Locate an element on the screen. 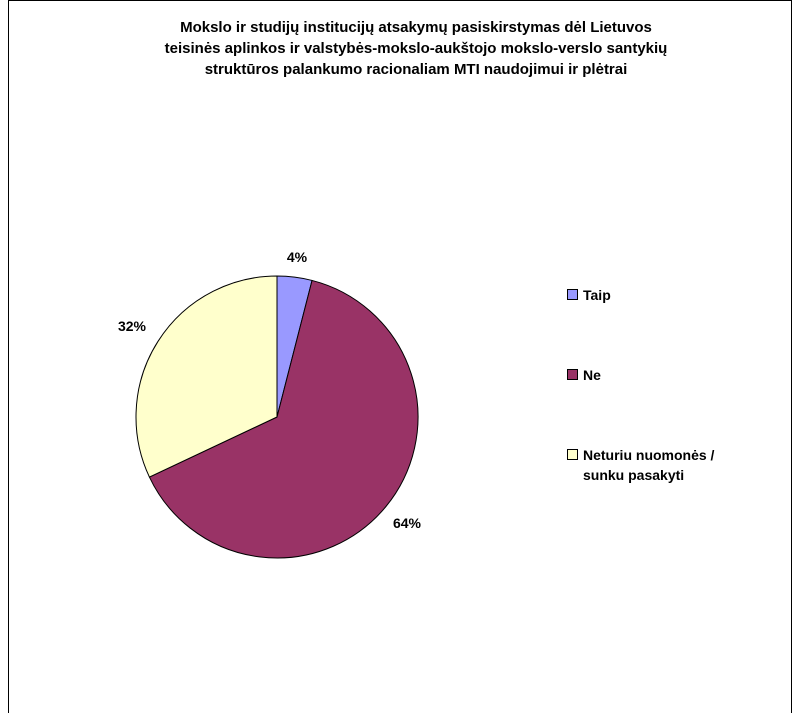  legend-item-1: Ne is located at coordinates (584, 375).